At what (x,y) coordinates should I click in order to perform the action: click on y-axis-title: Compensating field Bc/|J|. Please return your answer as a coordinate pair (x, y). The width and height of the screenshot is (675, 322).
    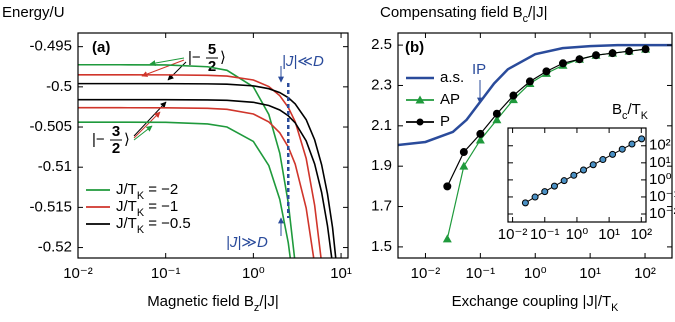
    Looking at the image, I should click on (463, 14).